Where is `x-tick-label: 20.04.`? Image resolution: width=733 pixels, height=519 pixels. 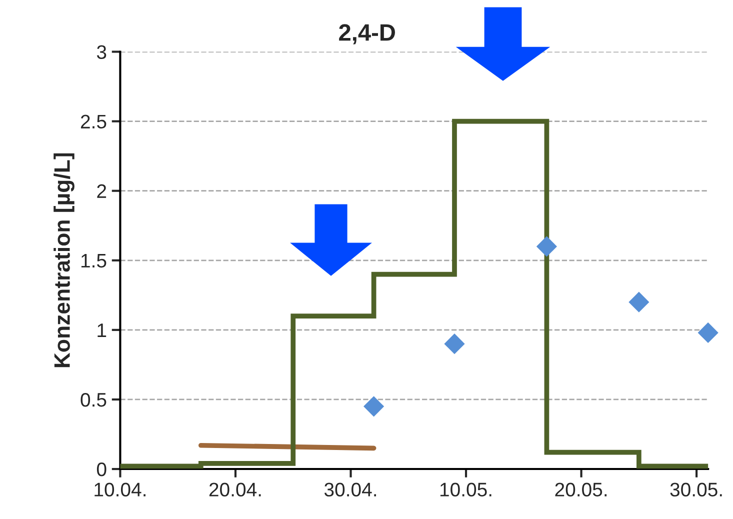
x-tick-label: 20.04. is located at coordinates (235, 489).